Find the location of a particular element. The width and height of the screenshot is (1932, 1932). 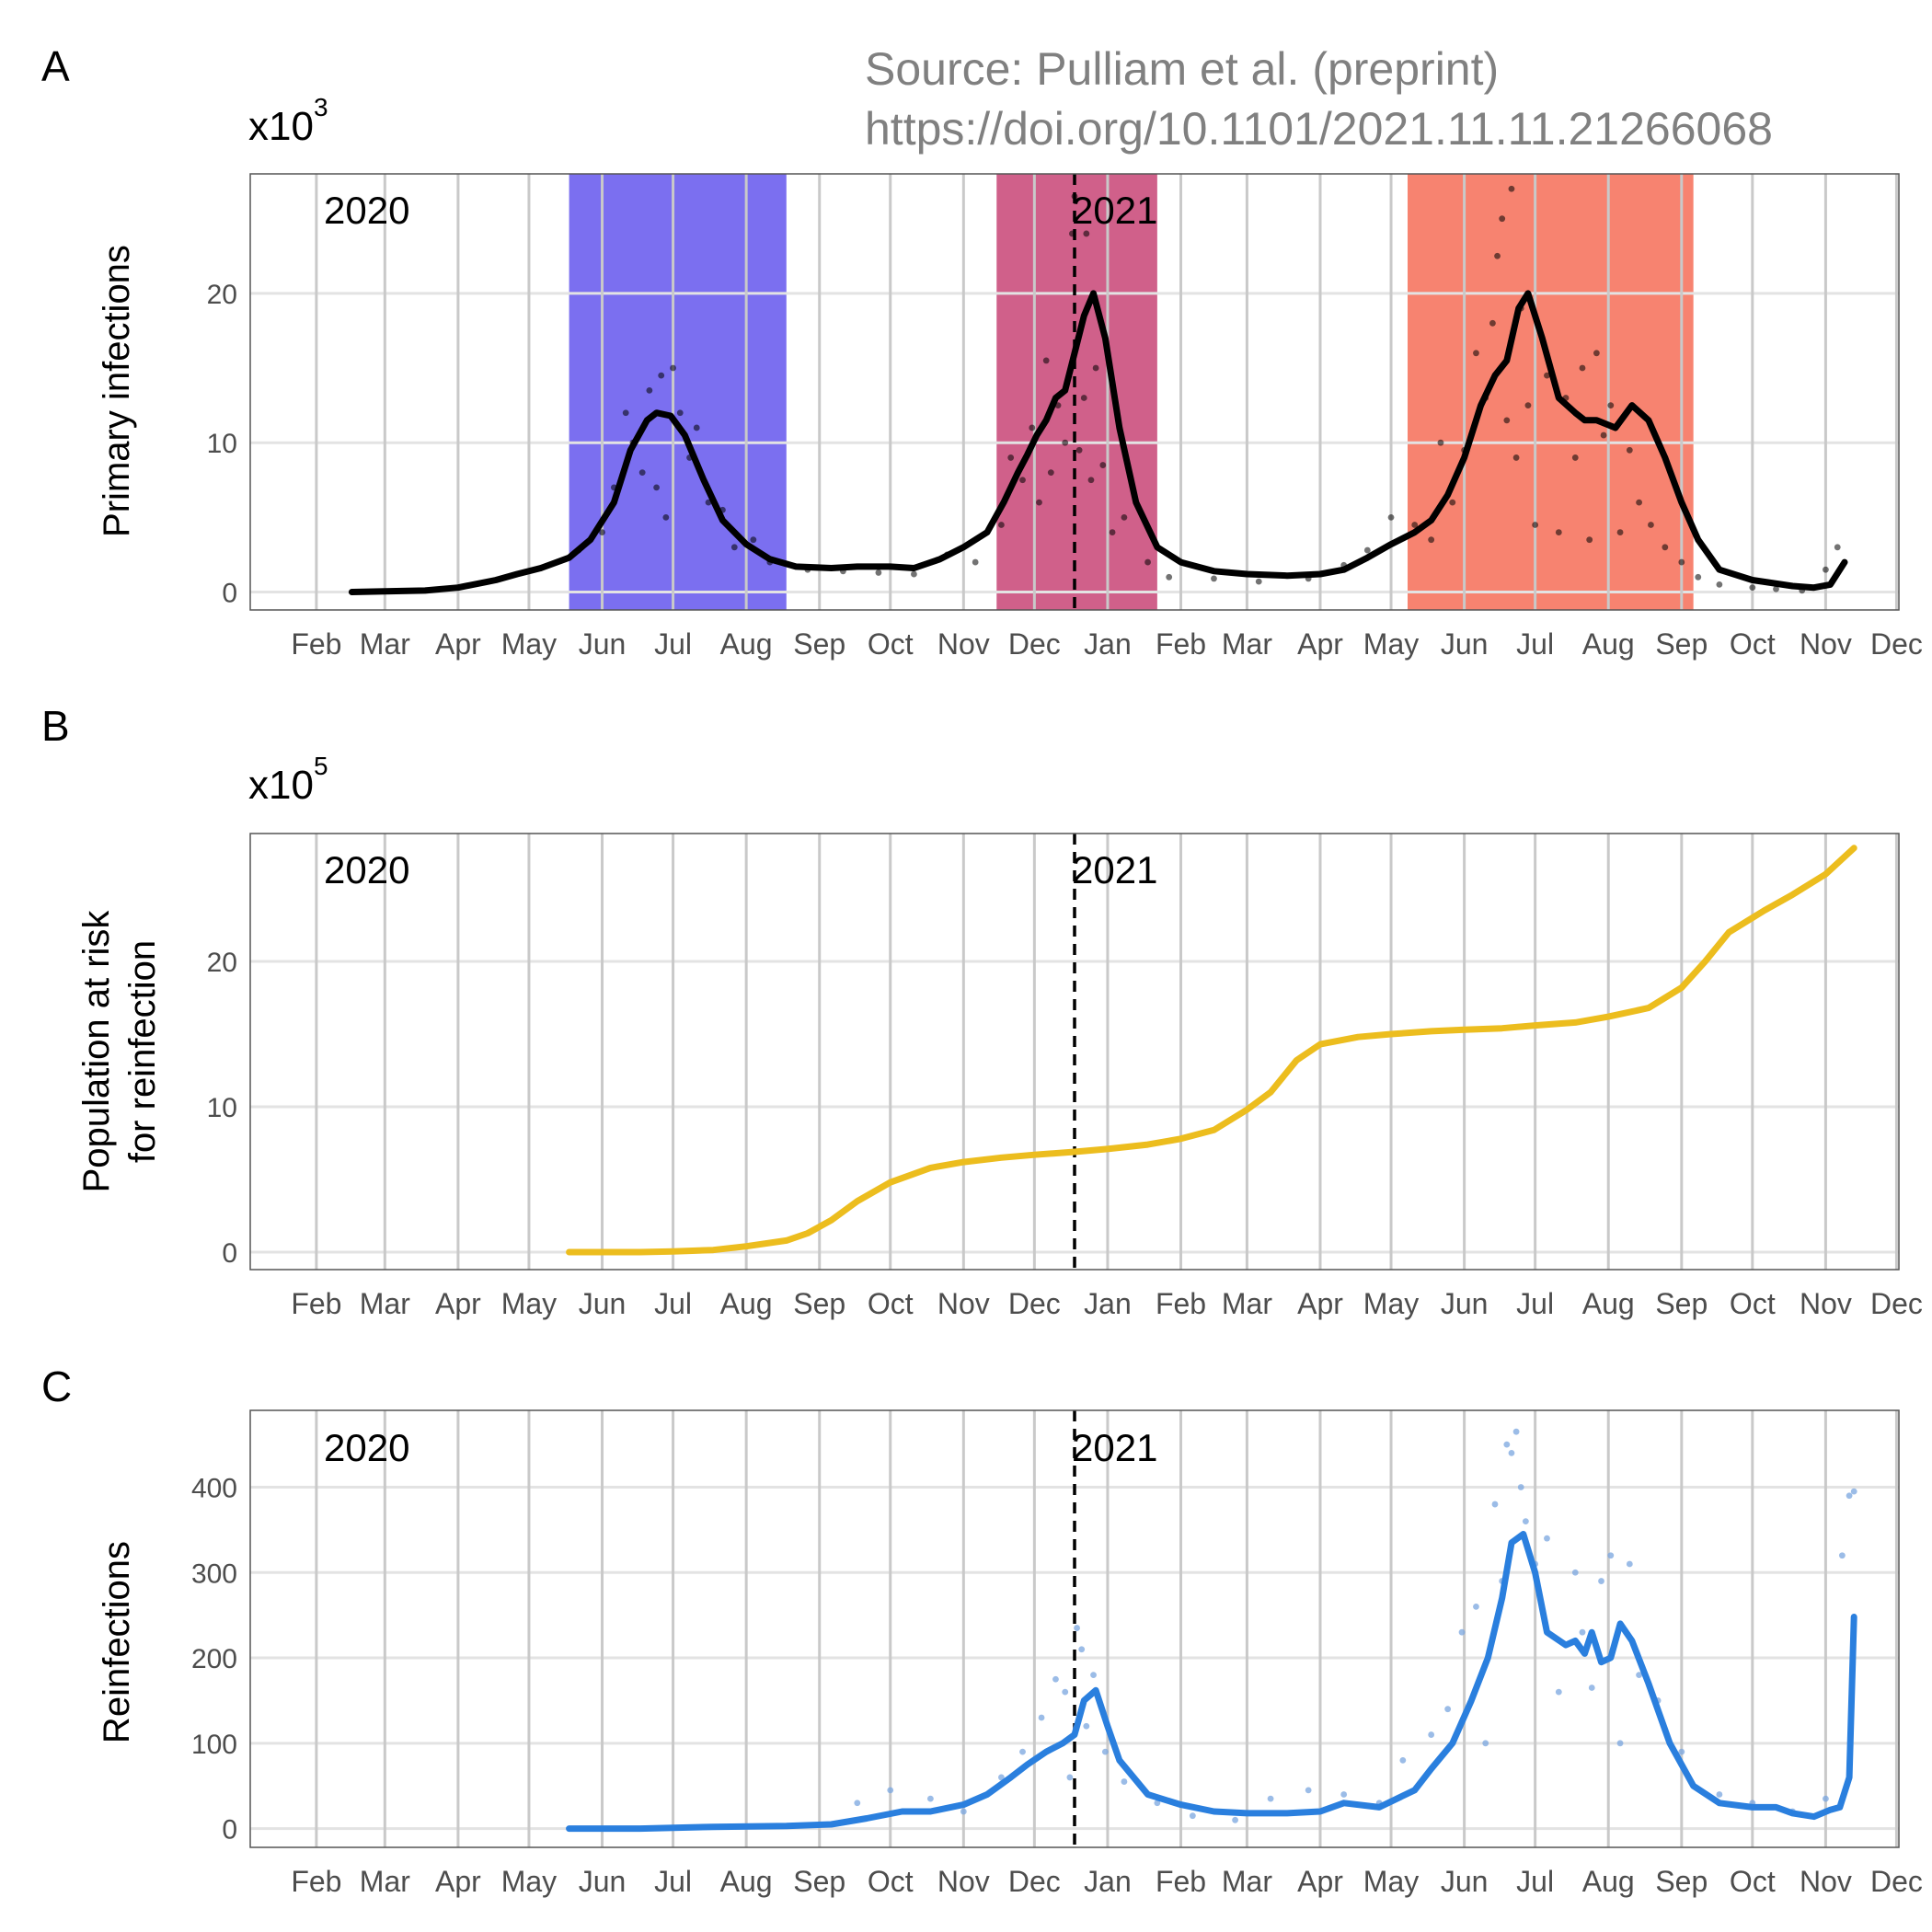

x-tick-label: Jul is located at coordinates (1535, 644).